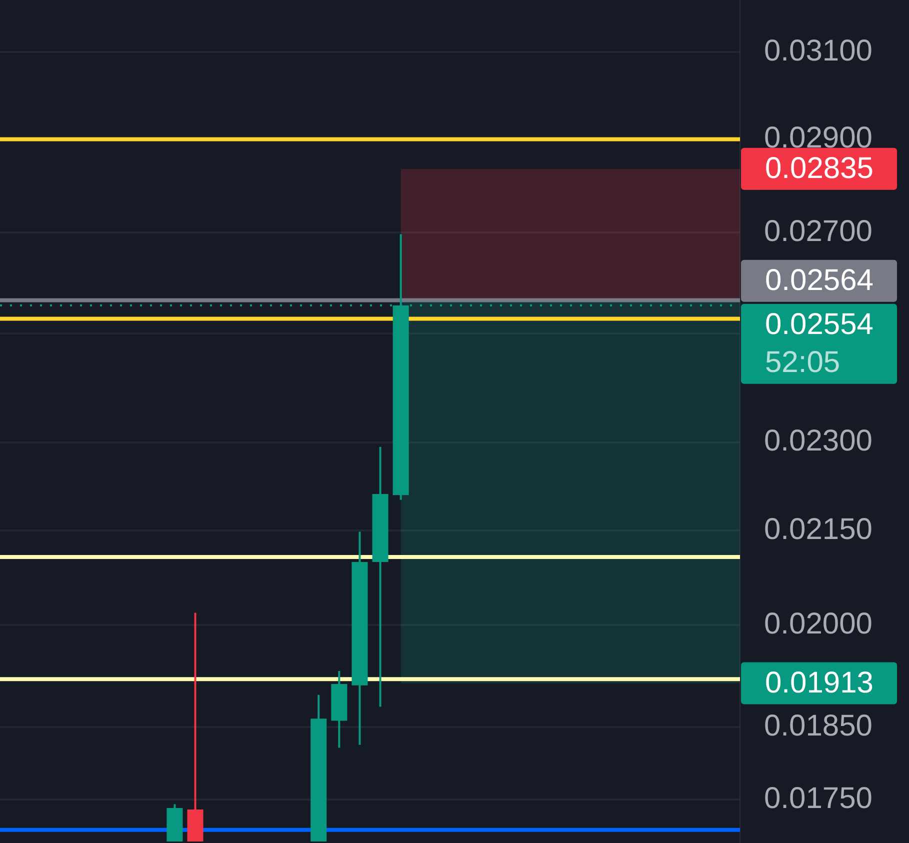  I want to click on y-tick-label: 0.02000, so click(818, 623).